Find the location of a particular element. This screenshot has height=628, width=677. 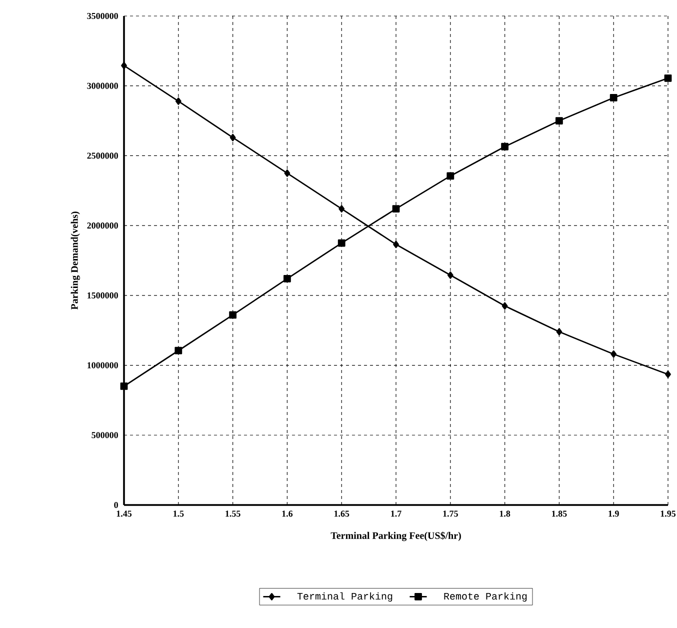

x-tick-label: 1.5 is located at coordinates (179, 513).